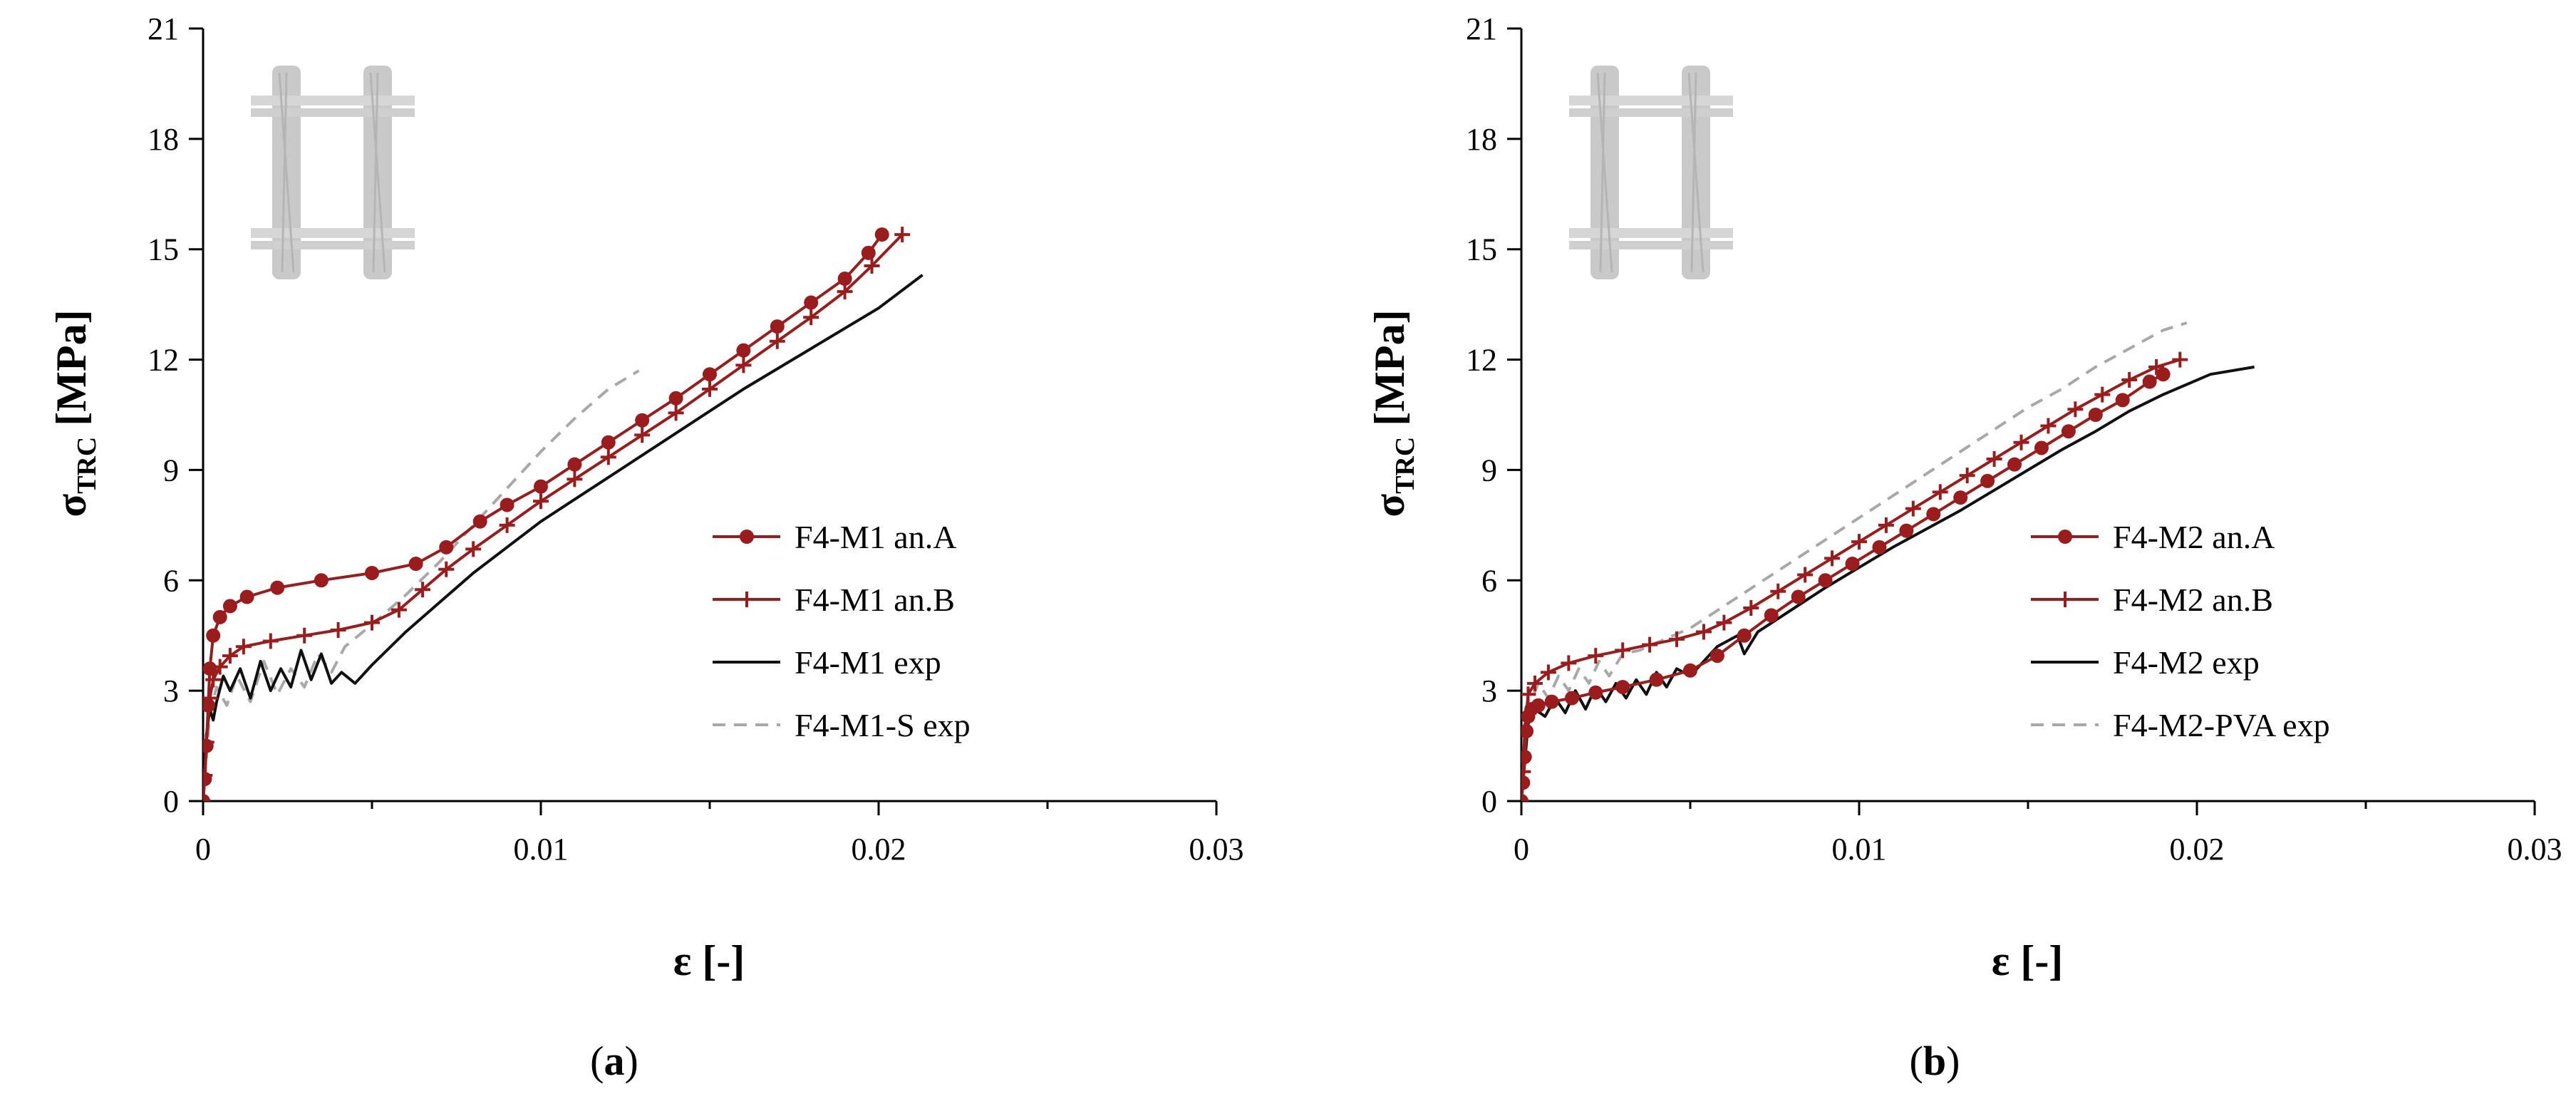  I want to click on legend-label: F4-M1 exp, so click(868, 662).